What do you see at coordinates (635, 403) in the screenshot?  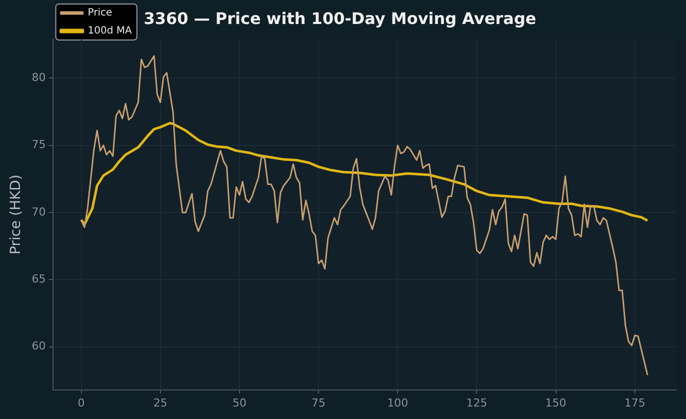 I see `x-tick-label: 175` at bounding box center [635, 403].